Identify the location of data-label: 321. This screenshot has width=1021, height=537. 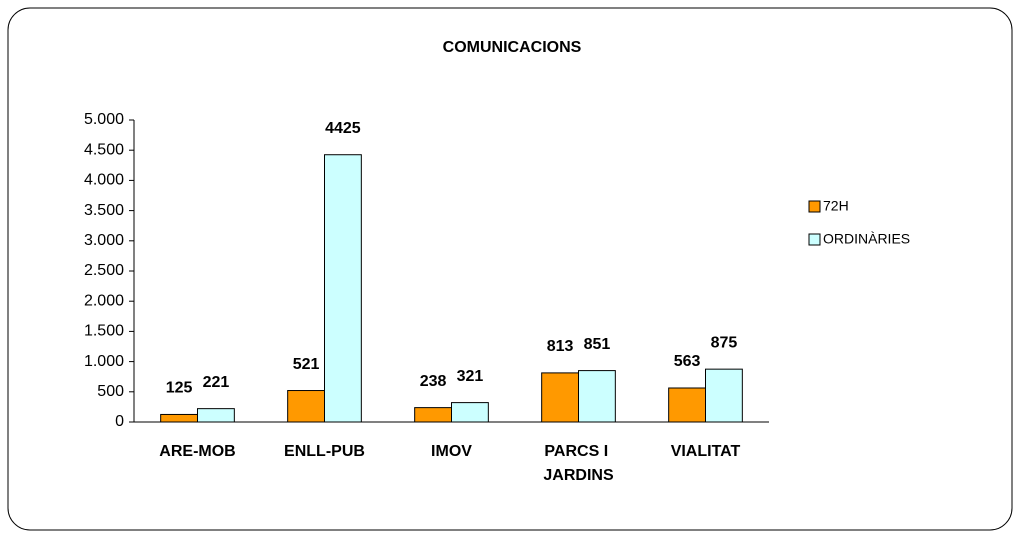
(470, 376).